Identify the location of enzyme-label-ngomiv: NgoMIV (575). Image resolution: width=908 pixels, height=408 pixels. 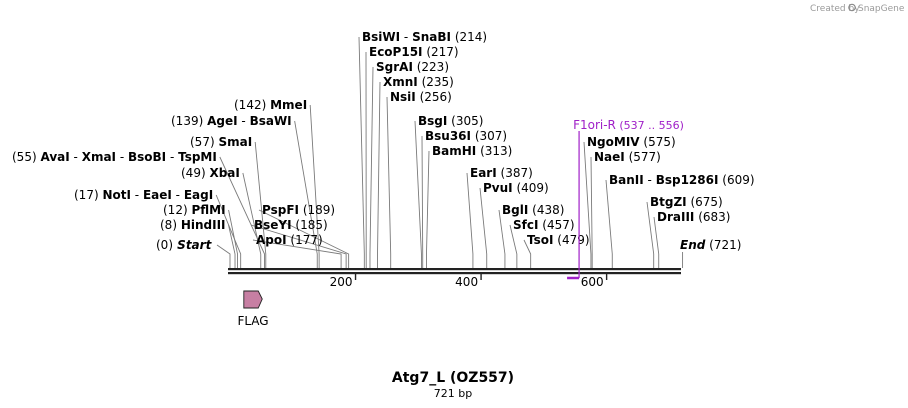
(631, 142).